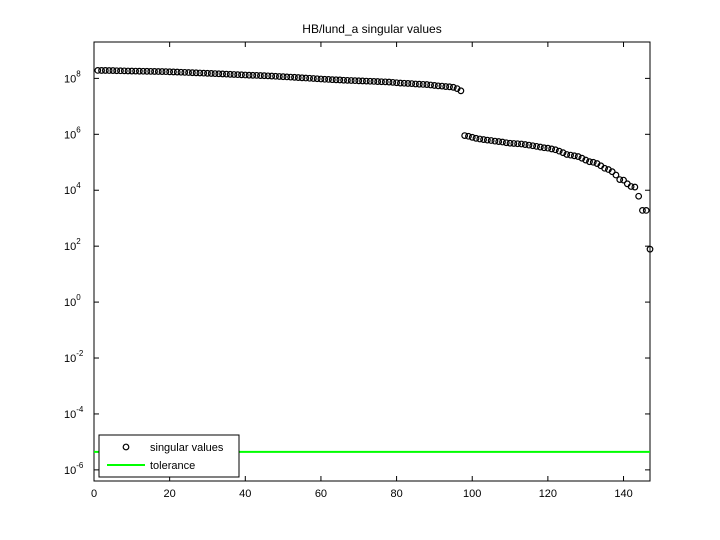 The image size is (720, 540). I want to click on x-tick-label: 0, so click(94, 494).